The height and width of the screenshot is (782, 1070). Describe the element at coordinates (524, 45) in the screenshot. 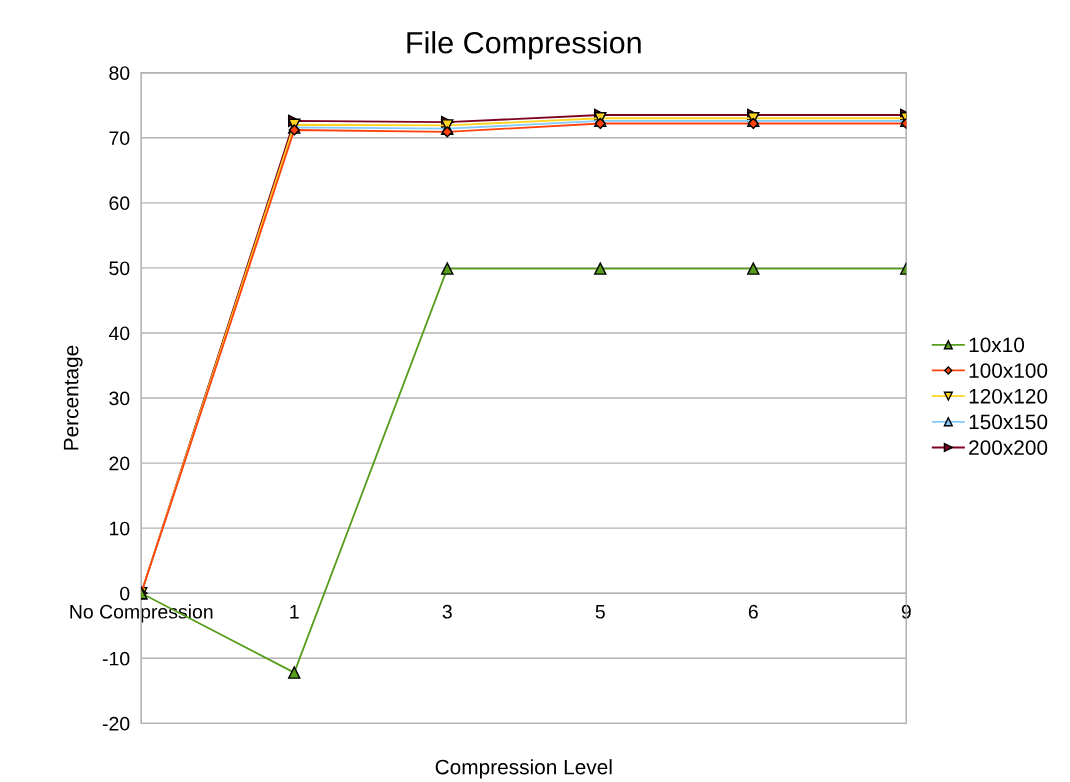

I see `chart-title: File Compression` at that location.